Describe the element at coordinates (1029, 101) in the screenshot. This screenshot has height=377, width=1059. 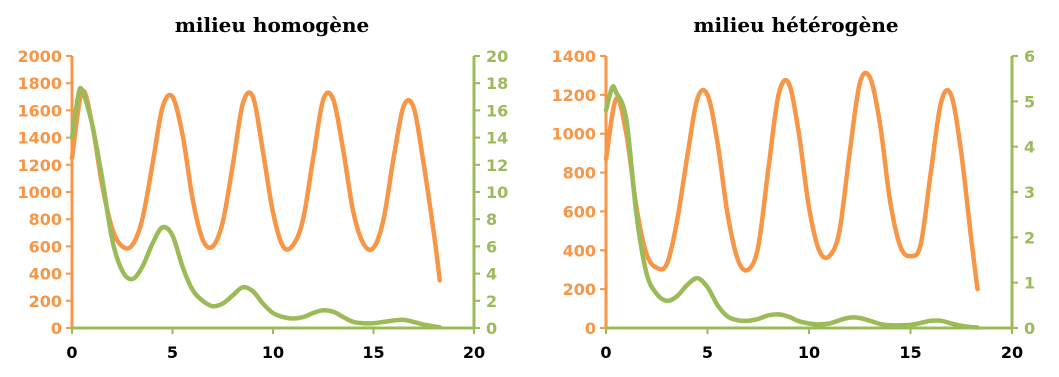
I see `y-right-tick-label: 5` at that location.